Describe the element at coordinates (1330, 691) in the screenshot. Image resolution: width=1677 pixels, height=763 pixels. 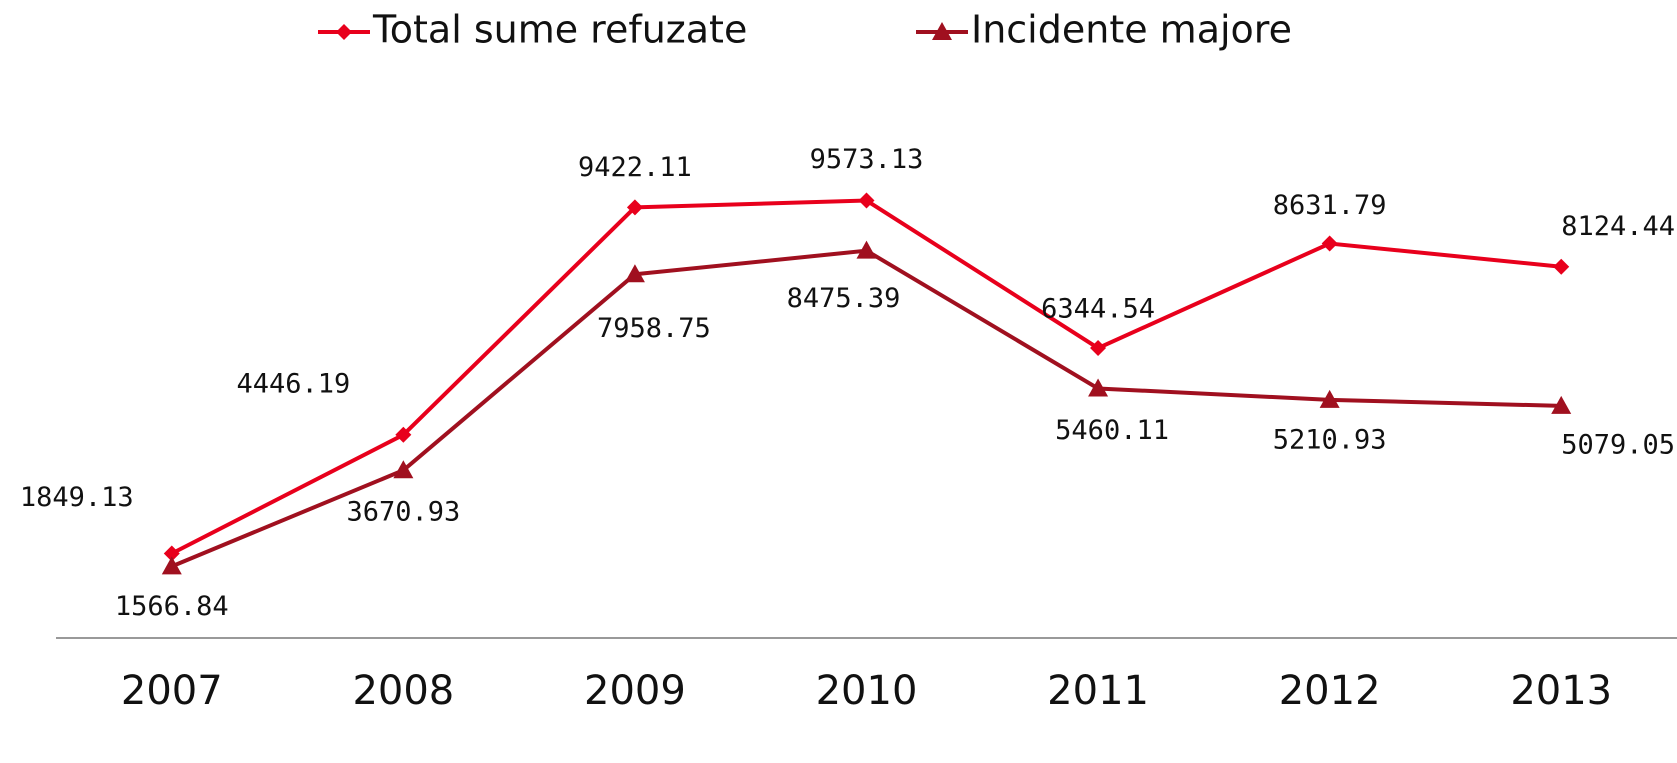
I see `x-tick-label: 2012` at that location.